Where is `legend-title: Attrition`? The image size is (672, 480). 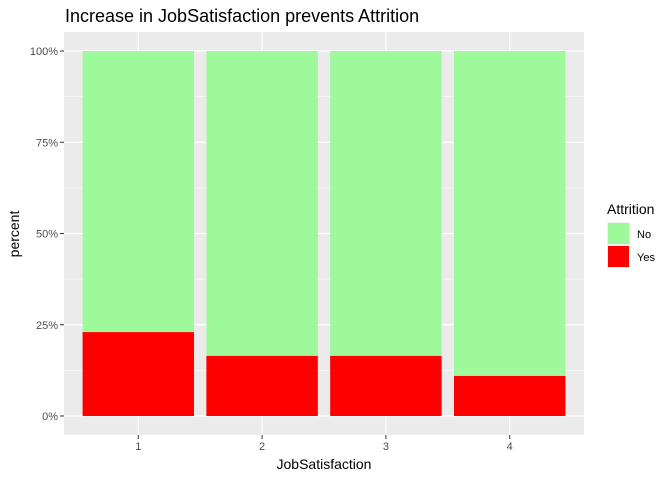
legend-title: Attrition is located at coordinates (630, 209).